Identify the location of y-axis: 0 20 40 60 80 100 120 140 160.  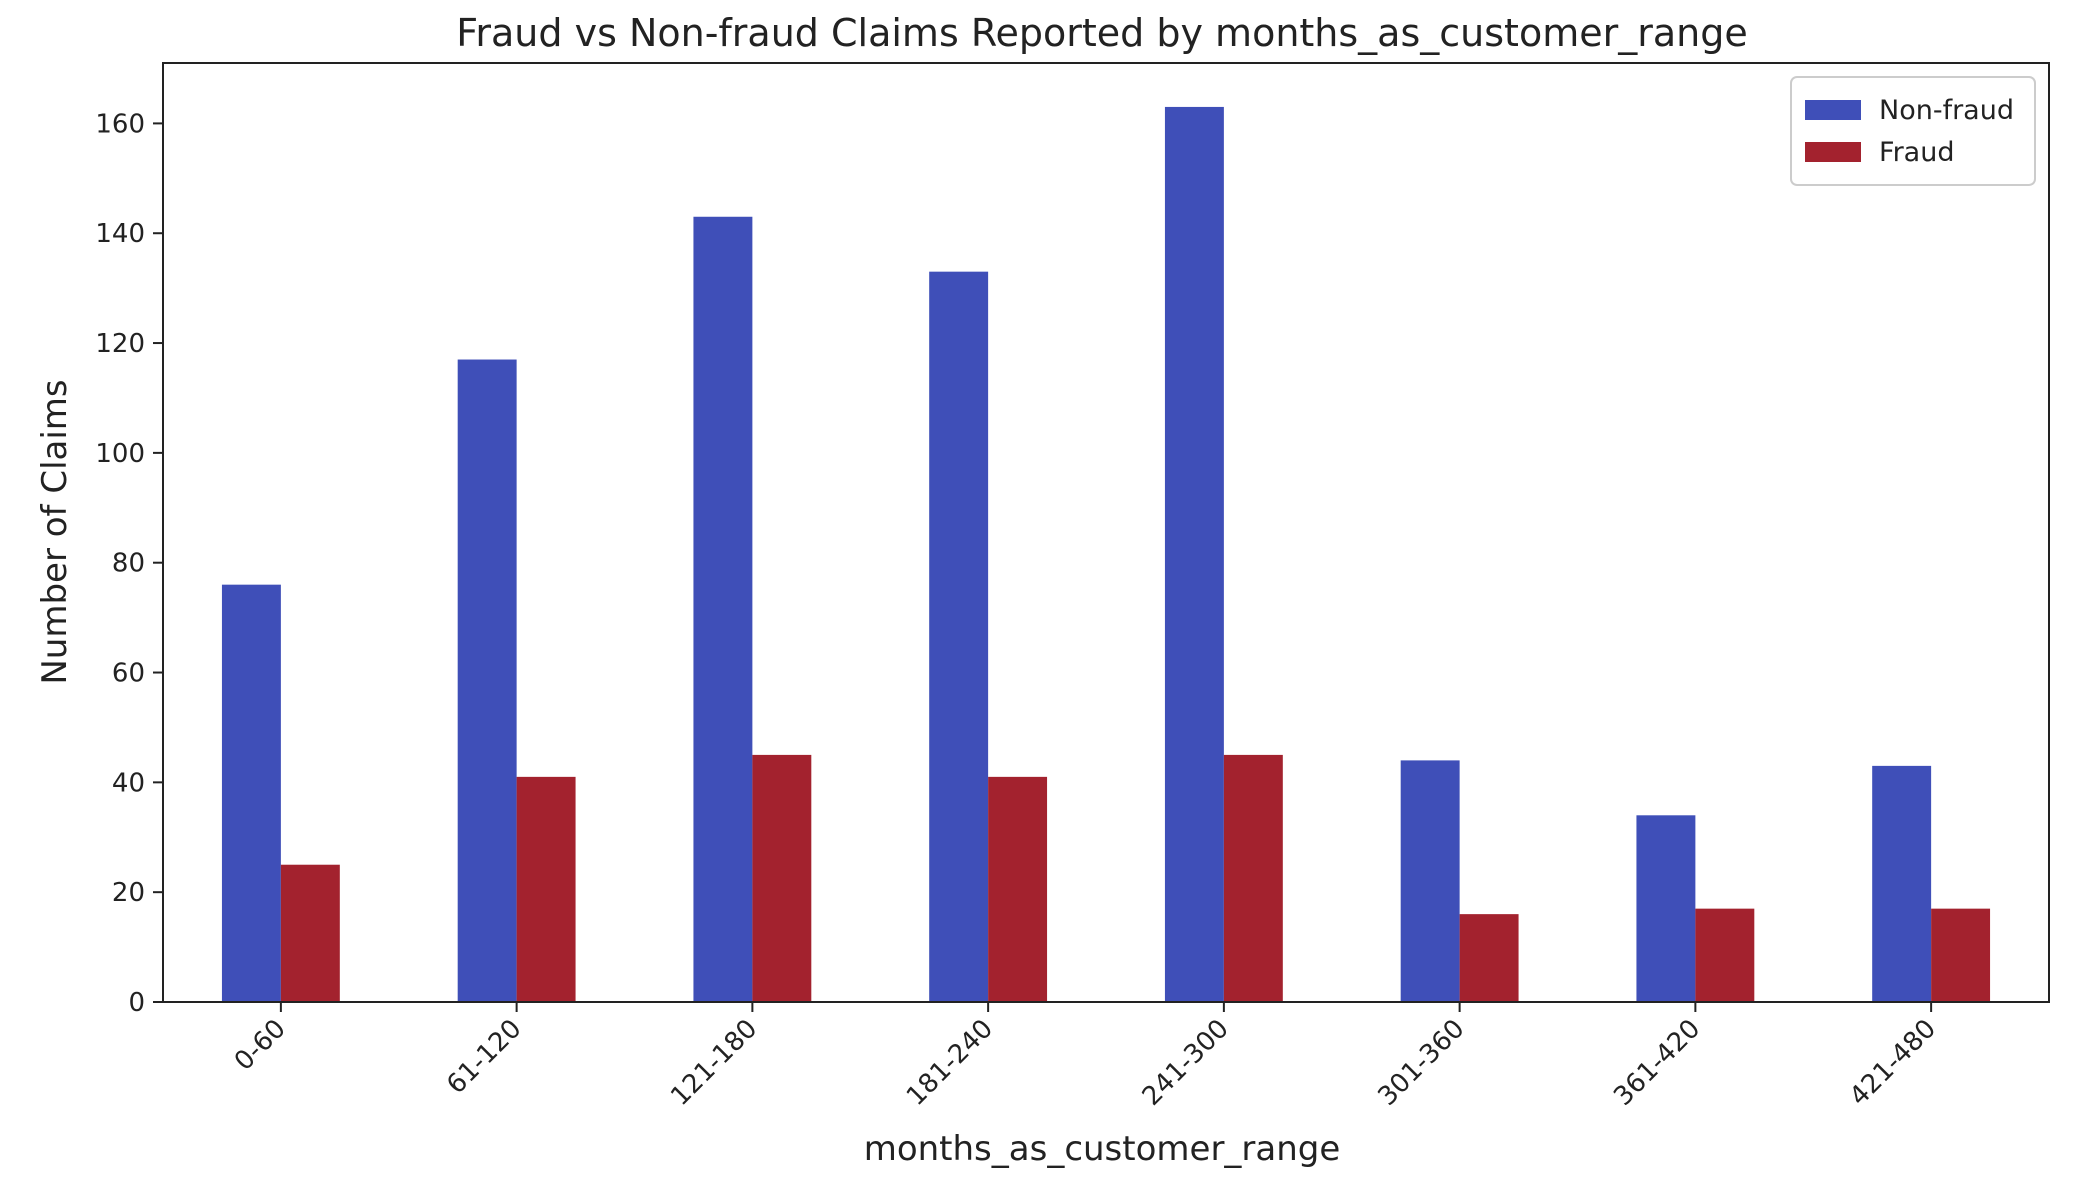
(129, 563).